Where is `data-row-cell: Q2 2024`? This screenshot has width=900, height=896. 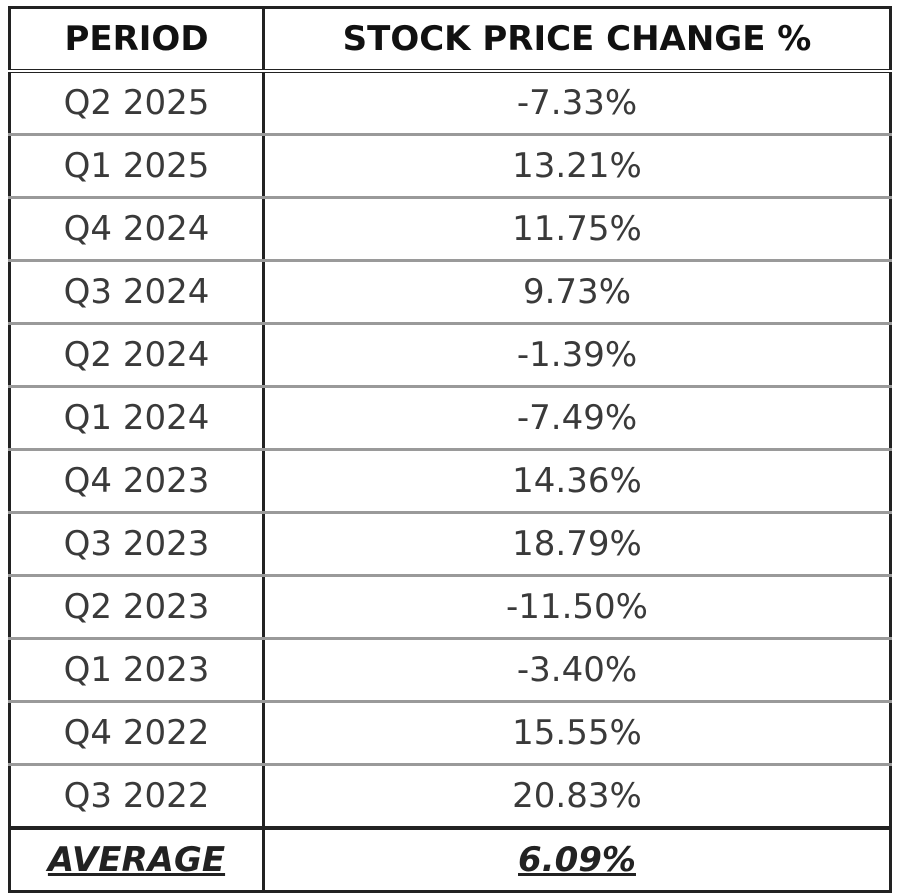 data-row-cell: Q2 2024 is located at coordinates (136, 355).